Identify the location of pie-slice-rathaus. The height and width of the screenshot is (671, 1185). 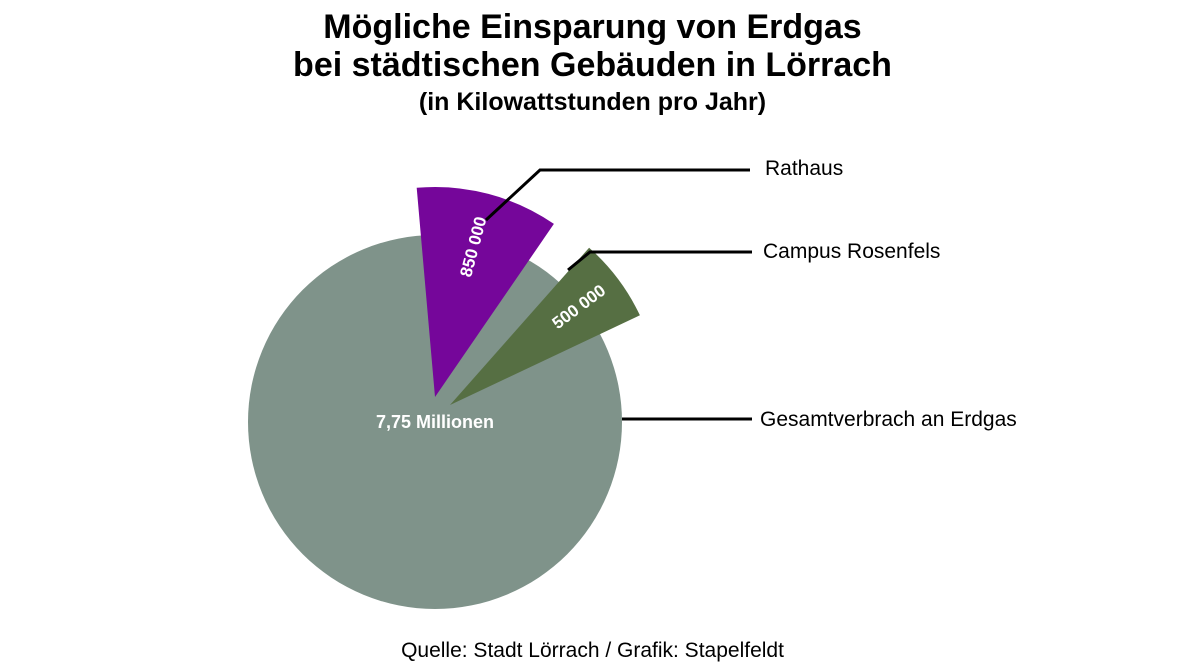
(485, 292).